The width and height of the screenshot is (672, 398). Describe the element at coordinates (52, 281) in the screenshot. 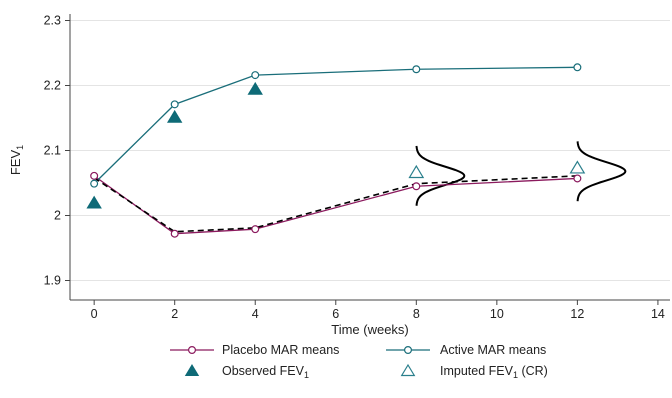

I see `y-tick-label: 1.9` at that location.